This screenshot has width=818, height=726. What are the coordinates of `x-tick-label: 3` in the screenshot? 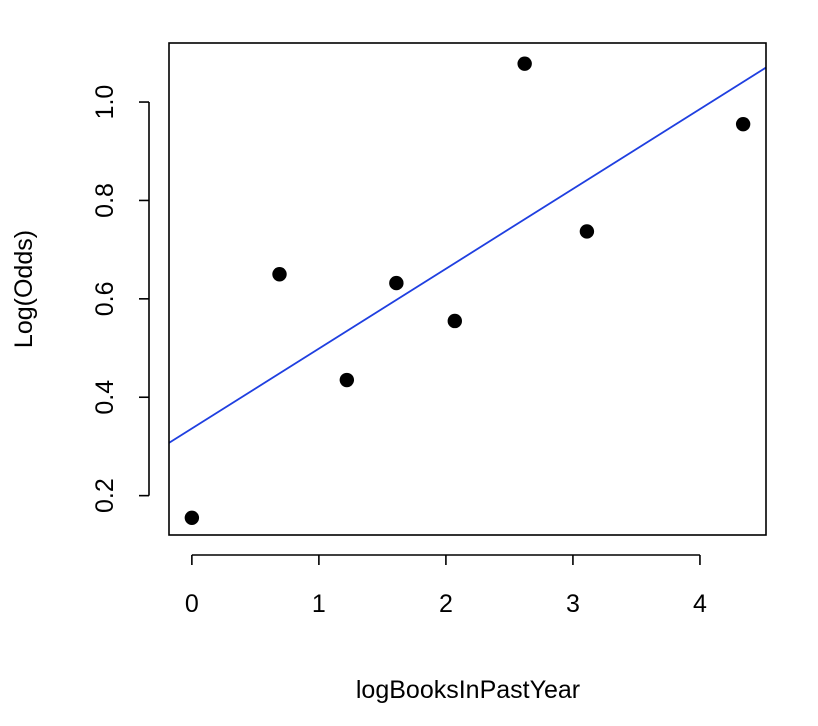 It's located at (573, 604).